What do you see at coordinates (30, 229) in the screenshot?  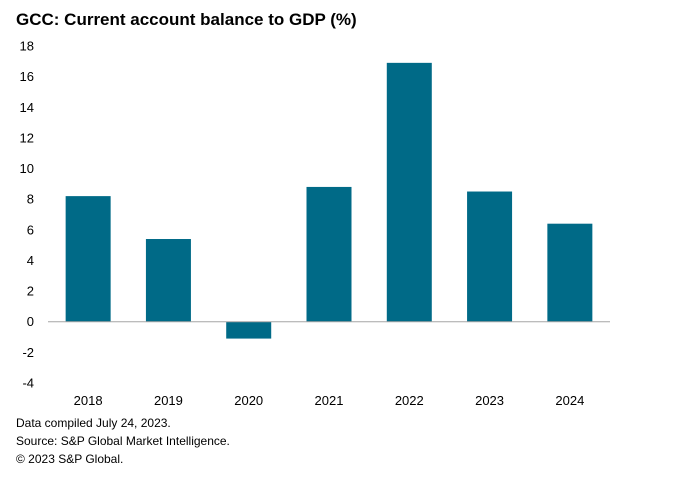 I see `y-tick-label: 6` at bounding box center [30, 229].